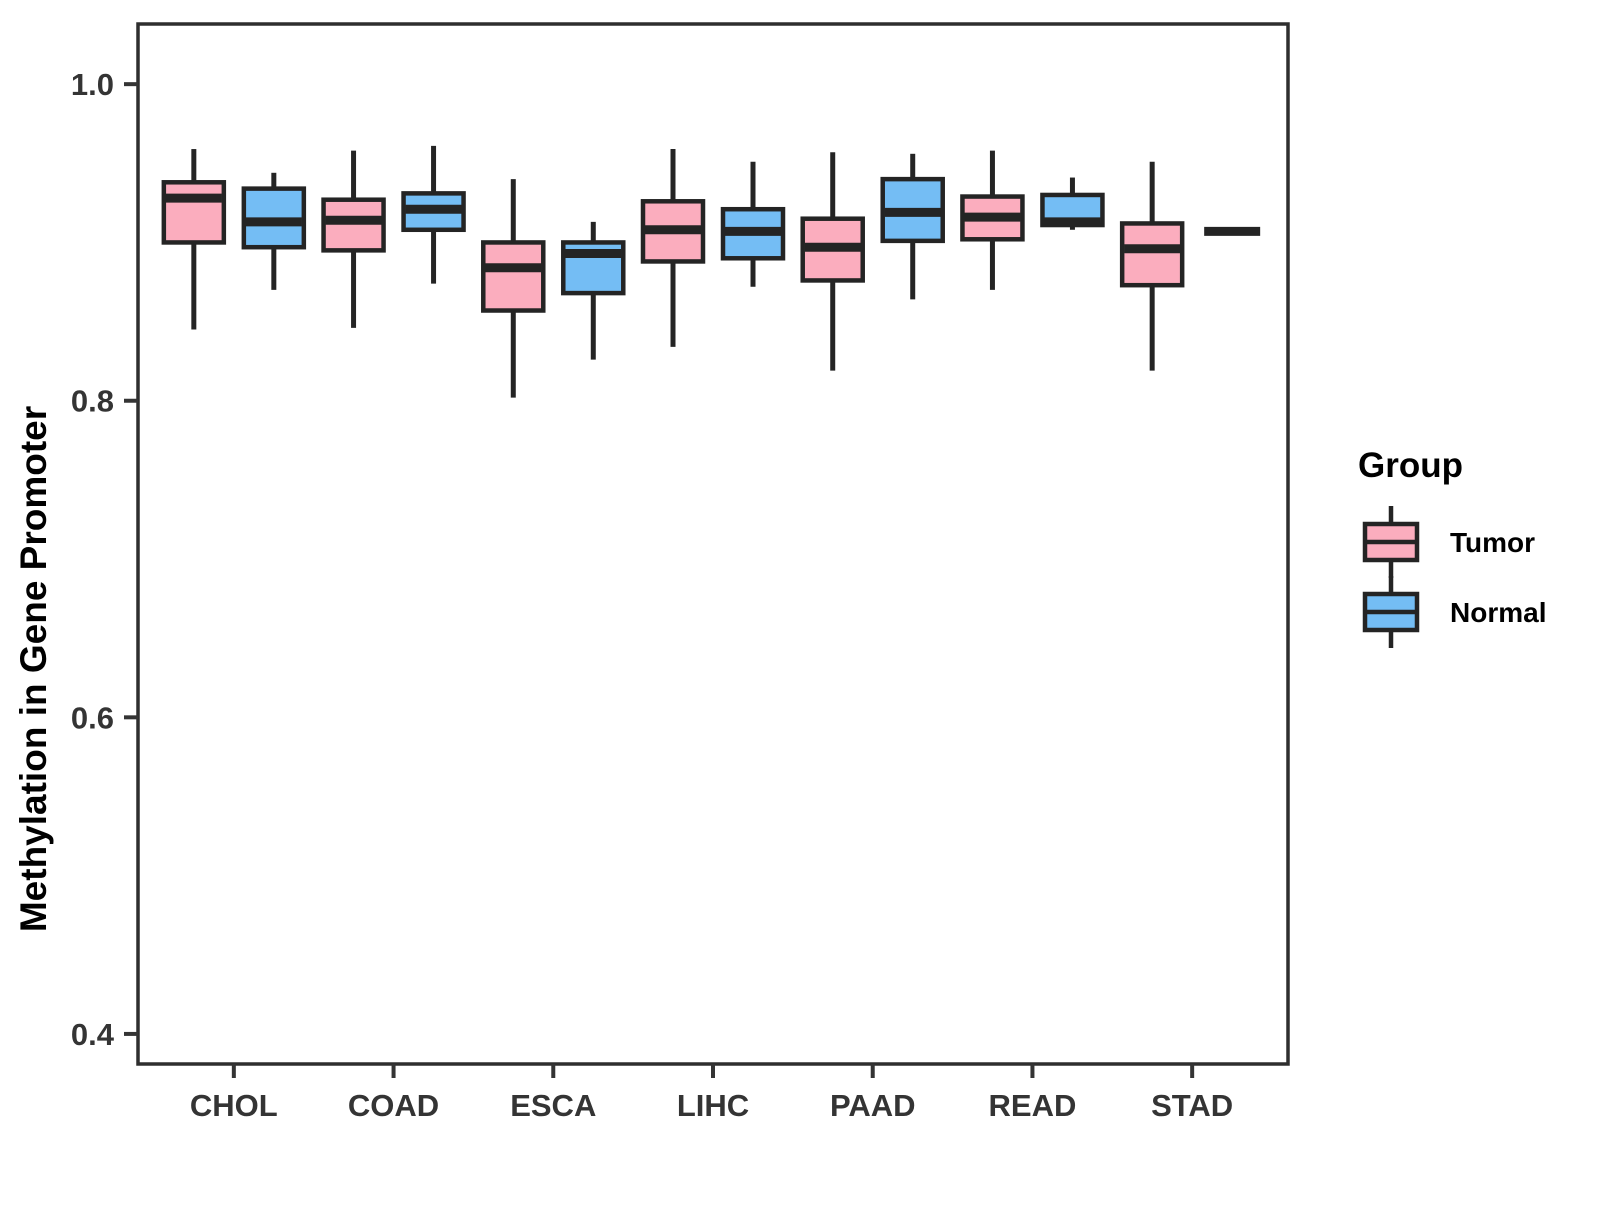 The width and height of the screenshot is (1600, 1205). I want to click on box-CHOL-Tumor, so click(194, 239).